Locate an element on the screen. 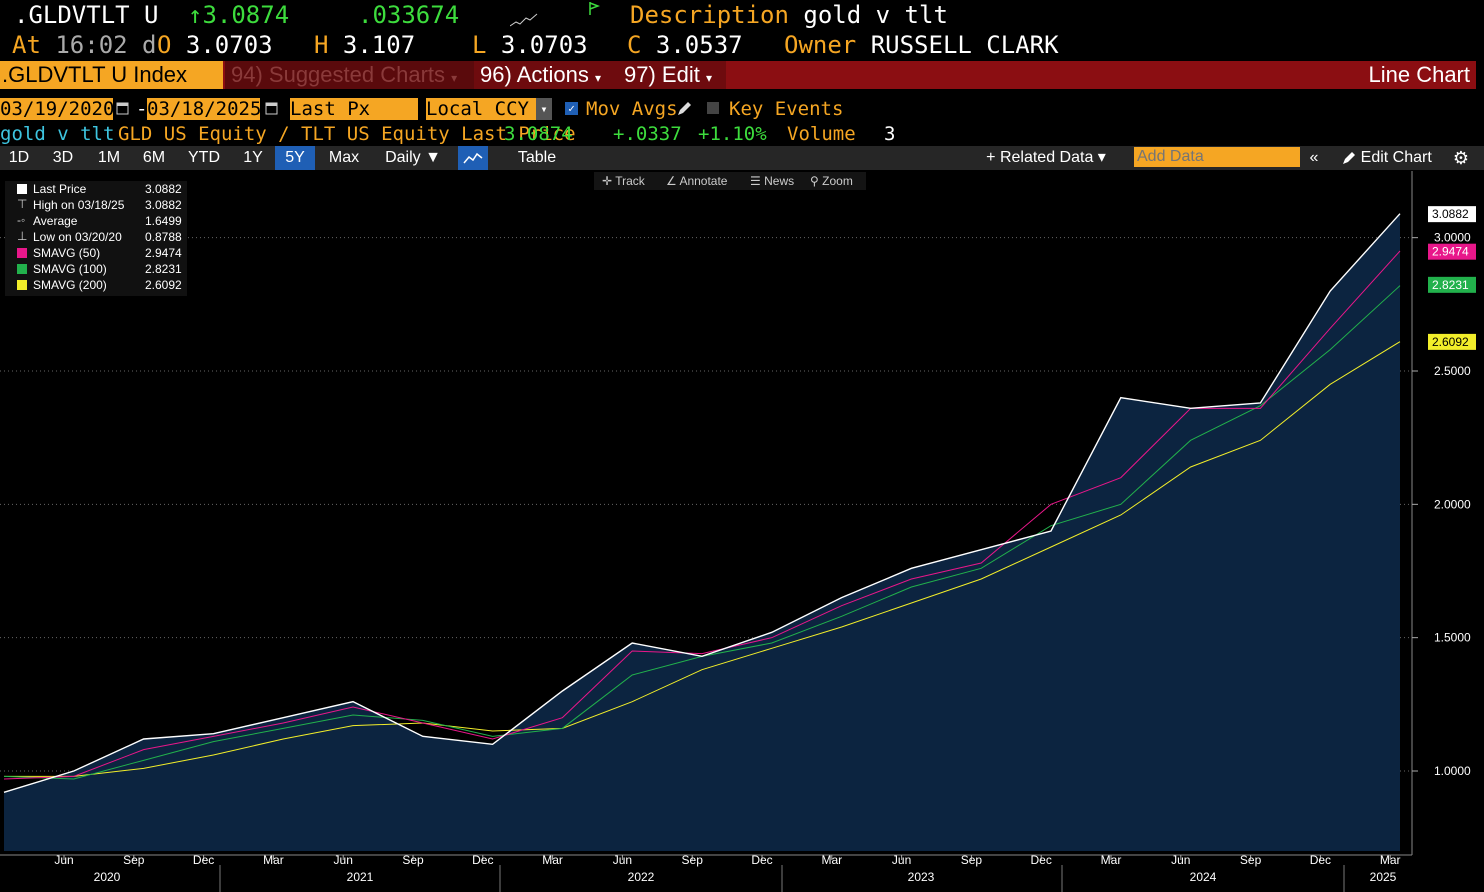 The width and height of the screenshot is (1484, 892). mov-avgs-checkbox: ✓ is located at coordinates (571, 108).